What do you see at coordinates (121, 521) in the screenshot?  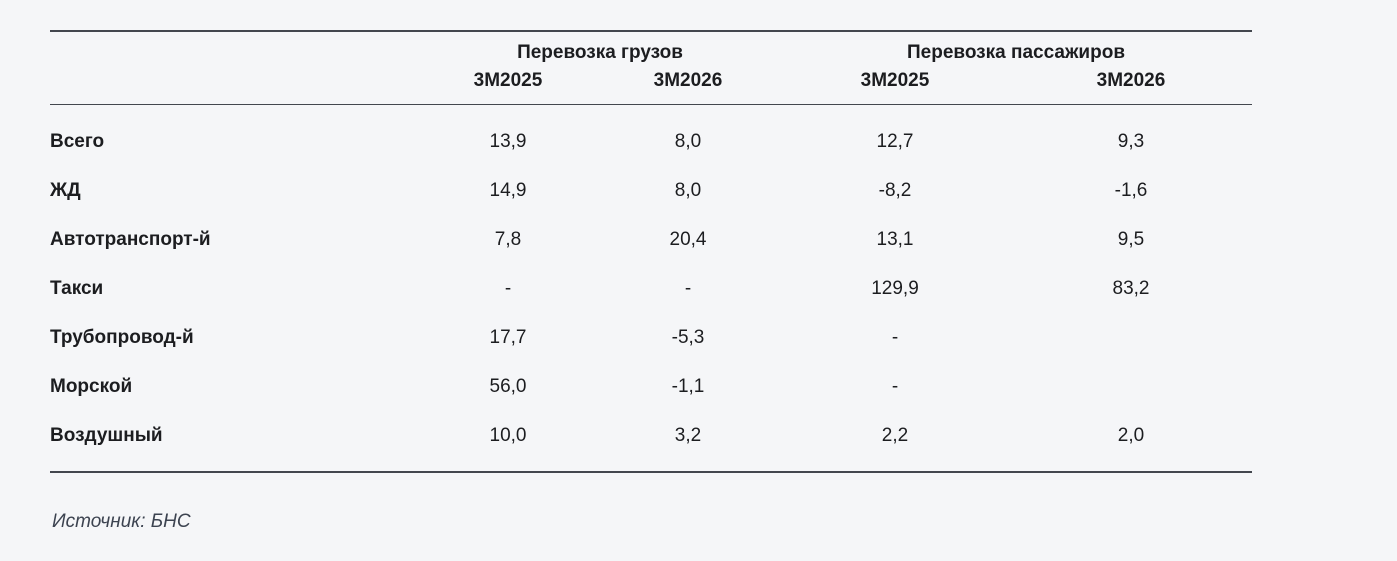 I see `source-note: Источник: БНС` at bounding box center [121, 521].